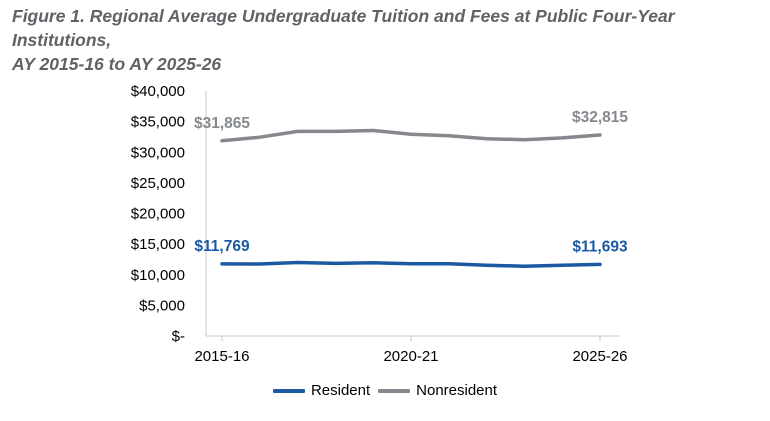 This screenshot has width=770, height=421. I want to click on legend-item-nonresident: Nonresident, so click(437, 390).